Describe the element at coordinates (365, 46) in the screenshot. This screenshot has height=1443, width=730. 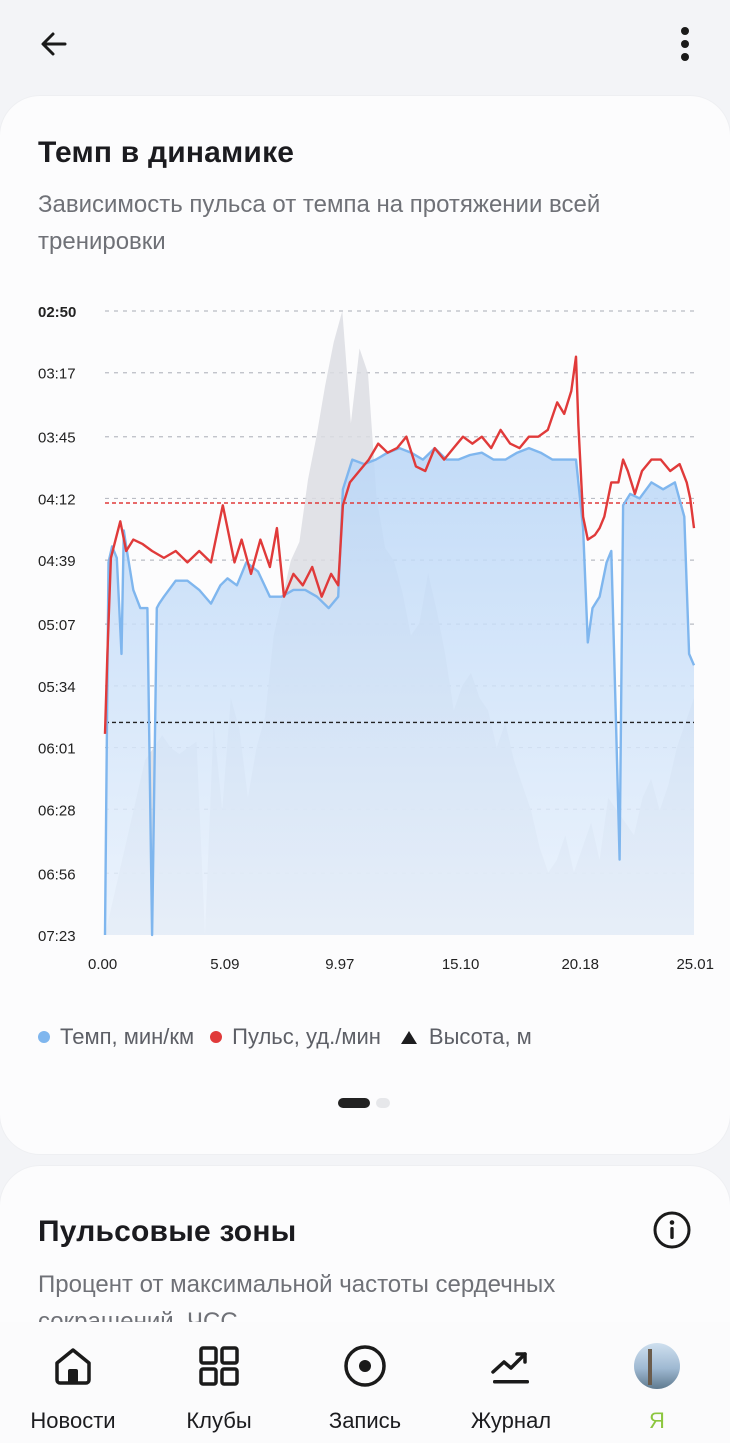
I see `top-bar` at that location.